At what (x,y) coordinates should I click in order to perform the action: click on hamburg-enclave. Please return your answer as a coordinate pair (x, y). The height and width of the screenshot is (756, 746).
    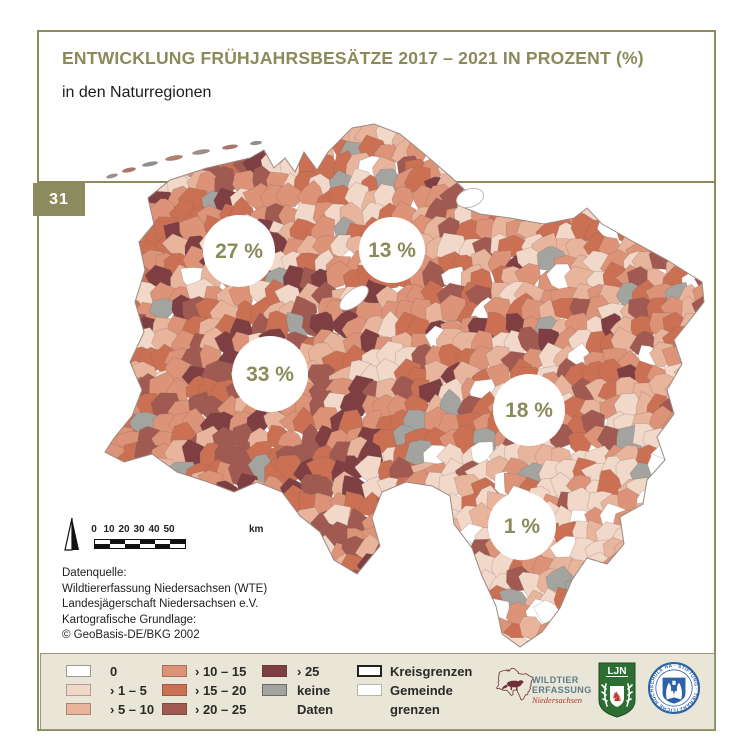
    Looking at the image, I should click on (470, 198).